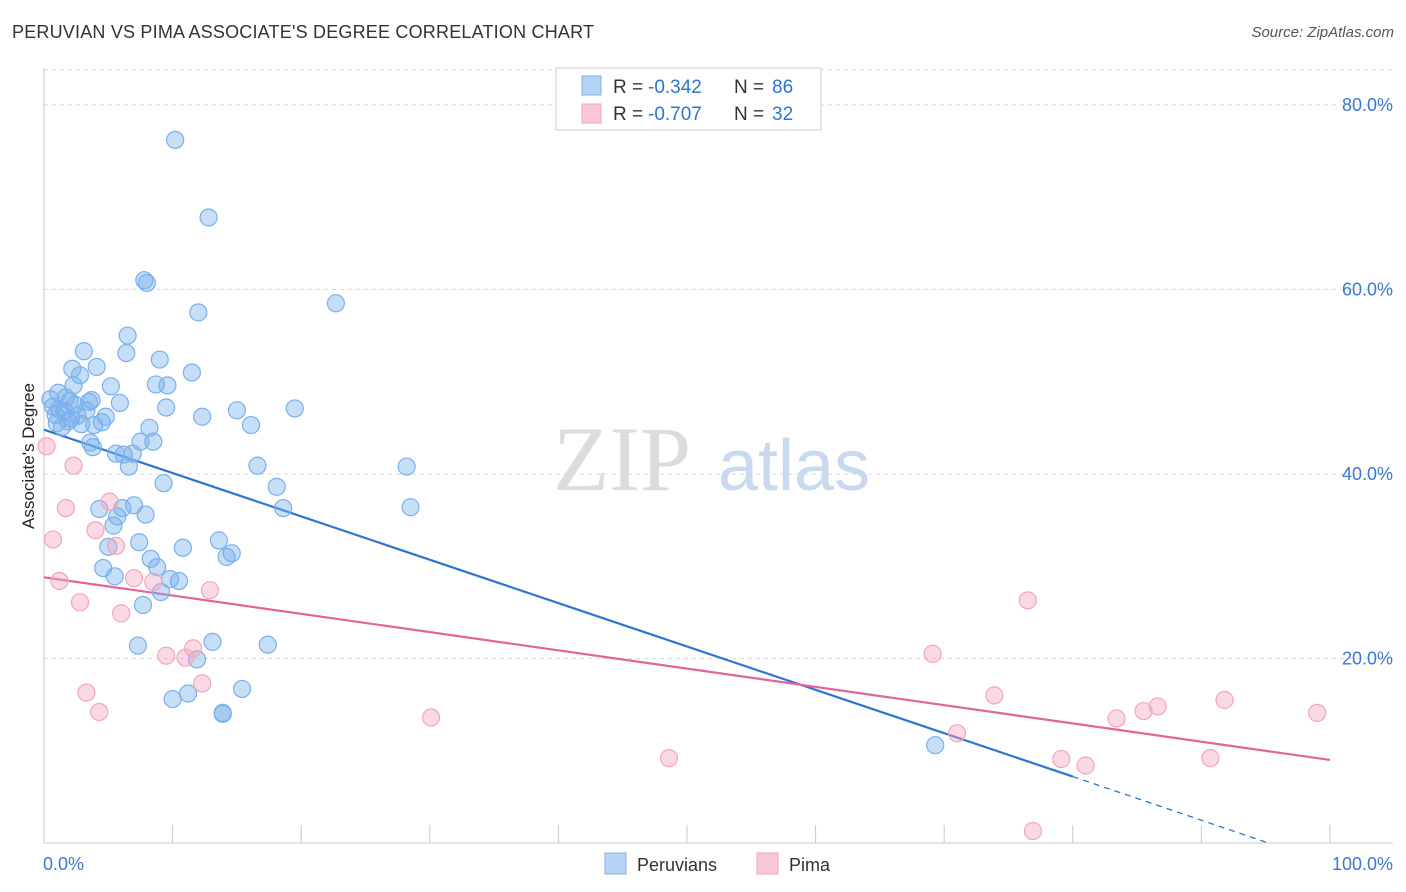  I want to click on chart-source: Source: ZipAtlas.com, so click(1322, 32).